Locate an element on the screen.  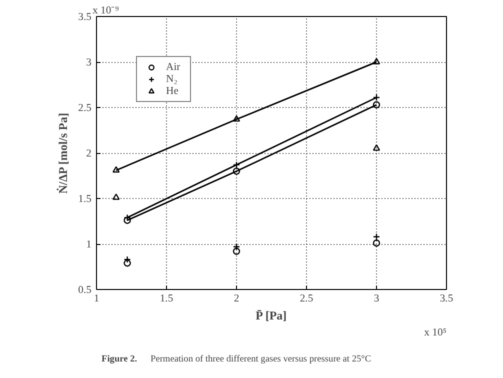
x-tick-label: 1 is located at coordinates (97, 299).